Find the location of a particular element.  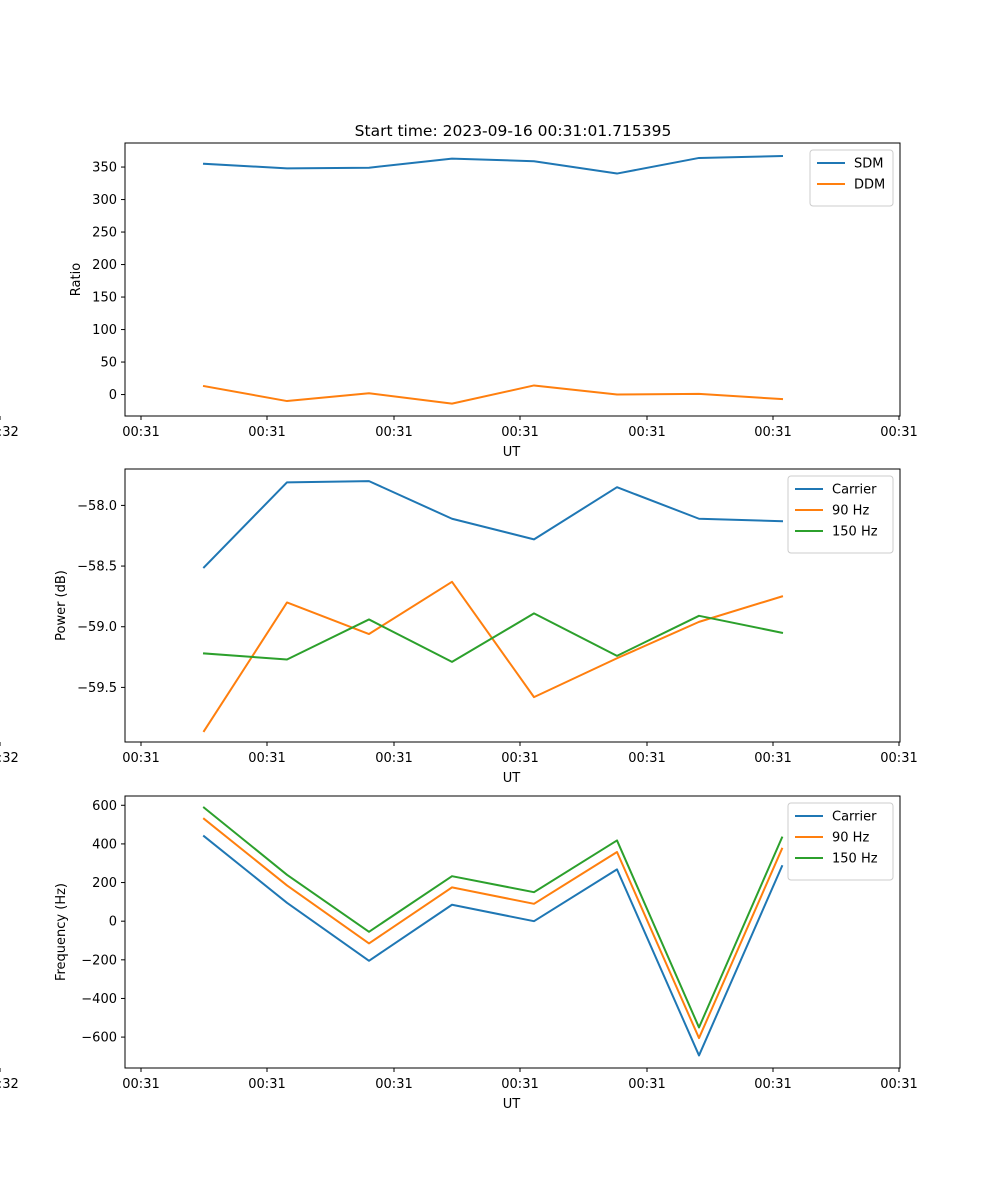

y-tick-label: −59.5 is located at coordinates (97, 688).